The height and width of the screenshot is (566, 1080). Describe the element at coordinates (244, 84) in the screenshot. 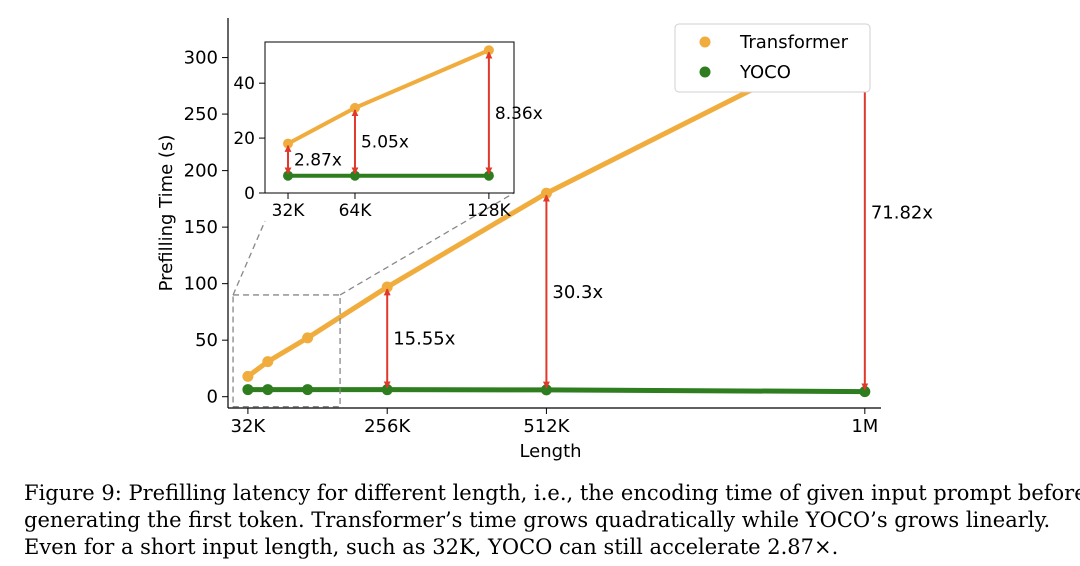

I see `inset-y-tick-label: 40` at that location.